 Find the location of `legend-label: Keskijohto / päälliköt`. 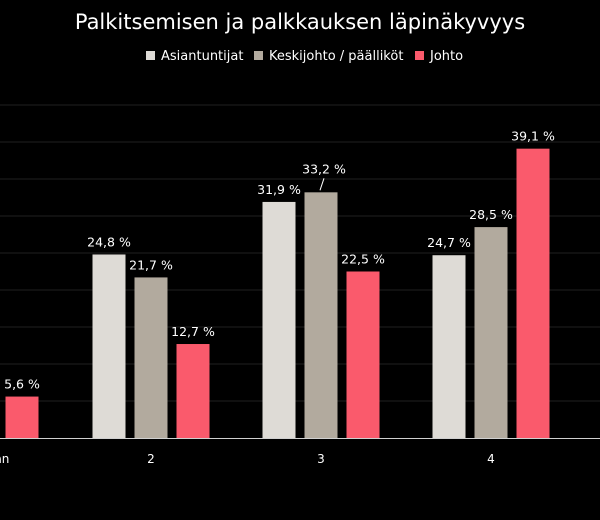

legend-label: Keskijohto / päälliköt is located at coordinates (336, 56).